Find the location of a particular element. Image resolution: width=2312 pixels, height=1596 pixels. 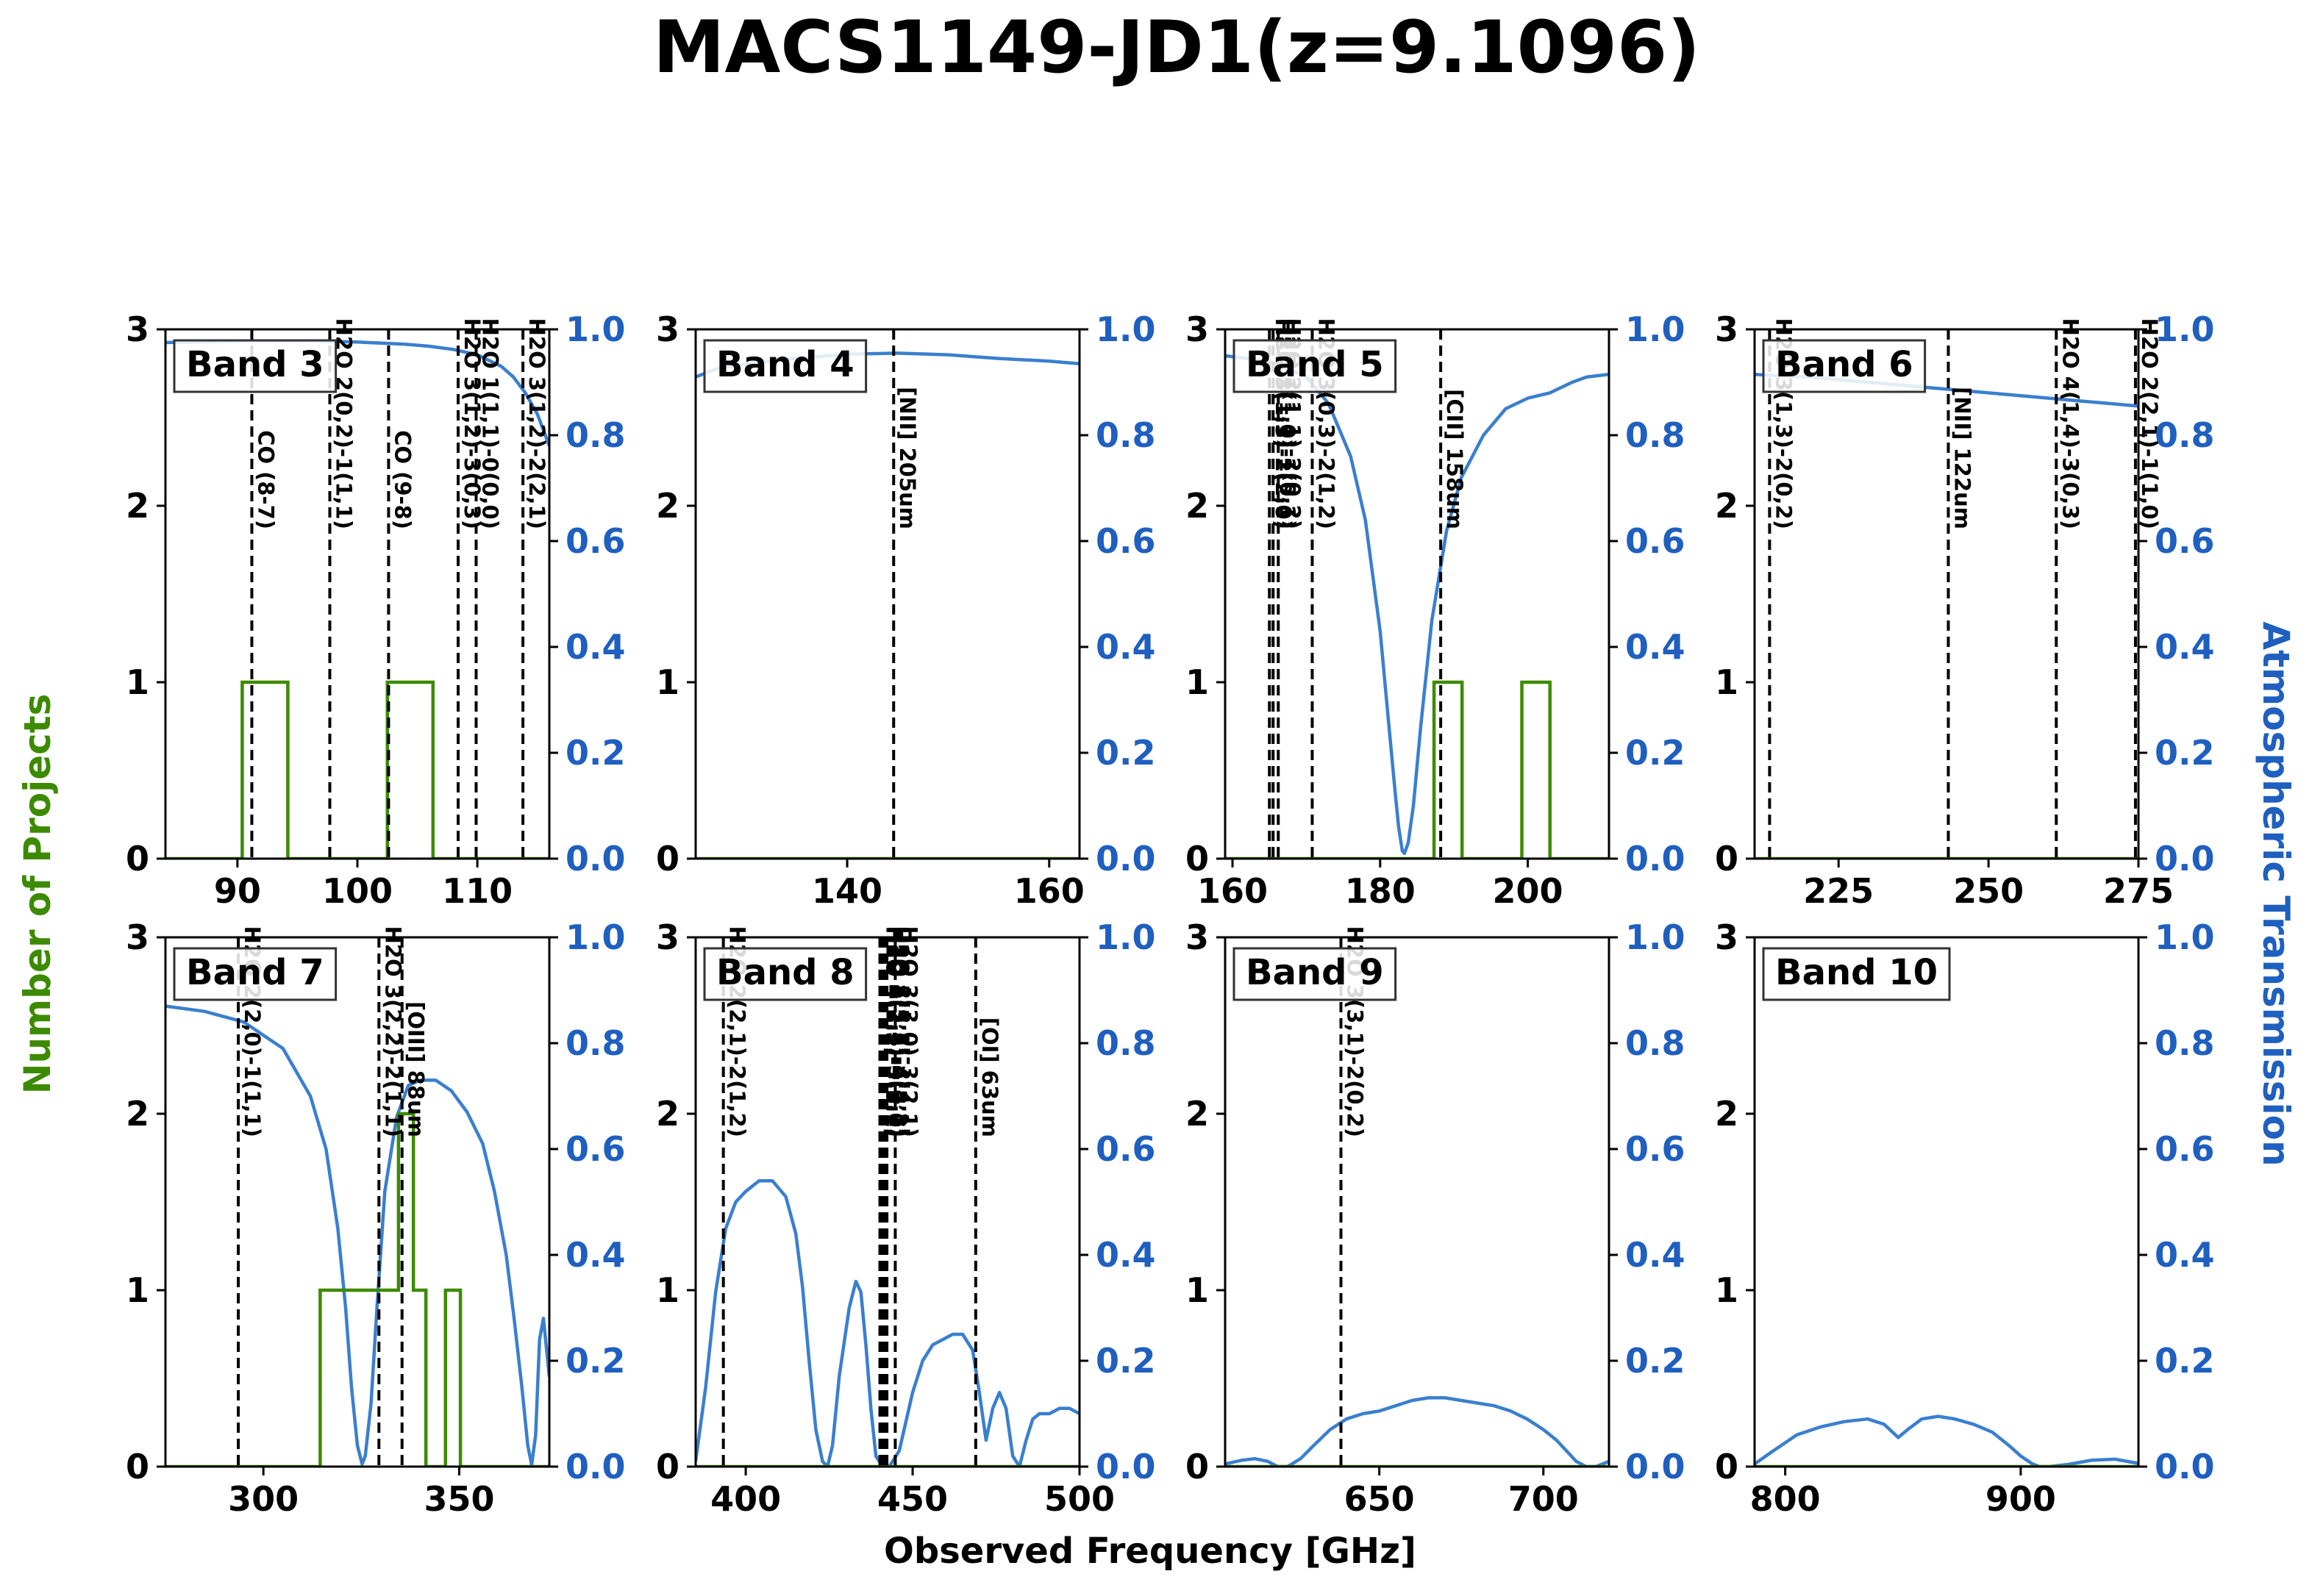

emission-line-label: [CII] 158um is located at coordinates (1454, 459).